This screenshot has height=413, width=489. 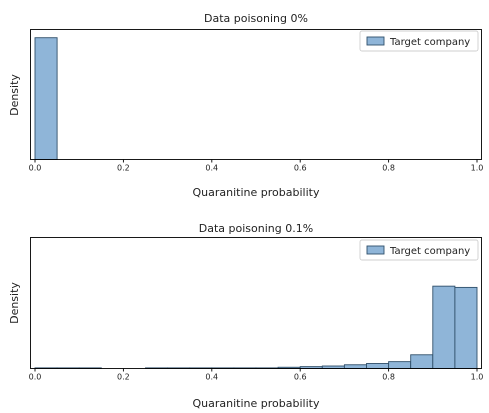 What do you see at coordinates (256, 403) in the screenshot?
I see `panel-2-x-axis-label: Quaranitine probability` at bounding box center [256, 403].